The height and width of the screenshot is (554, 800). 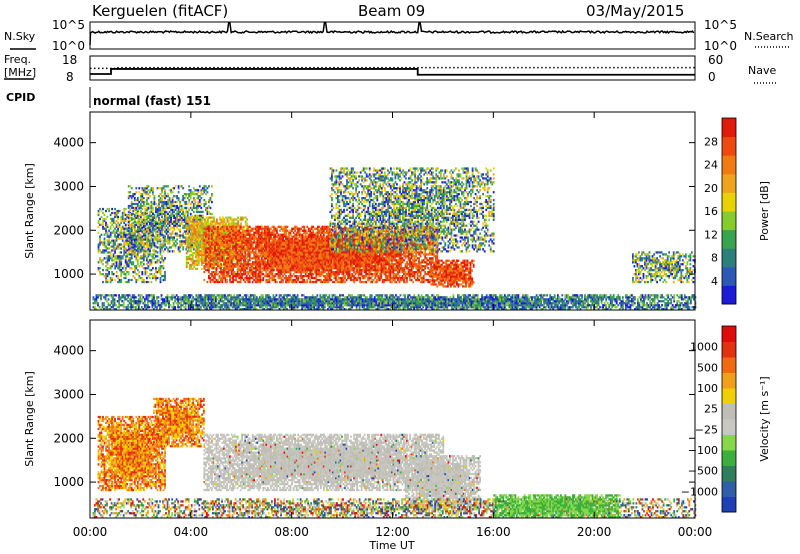 I want to click on freq-label-1: Freq., so click(x=17, y=59).